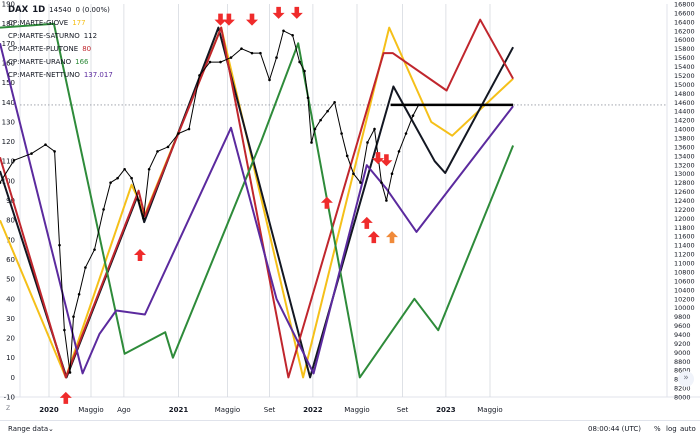 The width and height of the screenshot is (700, 438). Describe the element at coordinates (8, 83) in the screenshot. I see `left-tick-label: 150` at that location.